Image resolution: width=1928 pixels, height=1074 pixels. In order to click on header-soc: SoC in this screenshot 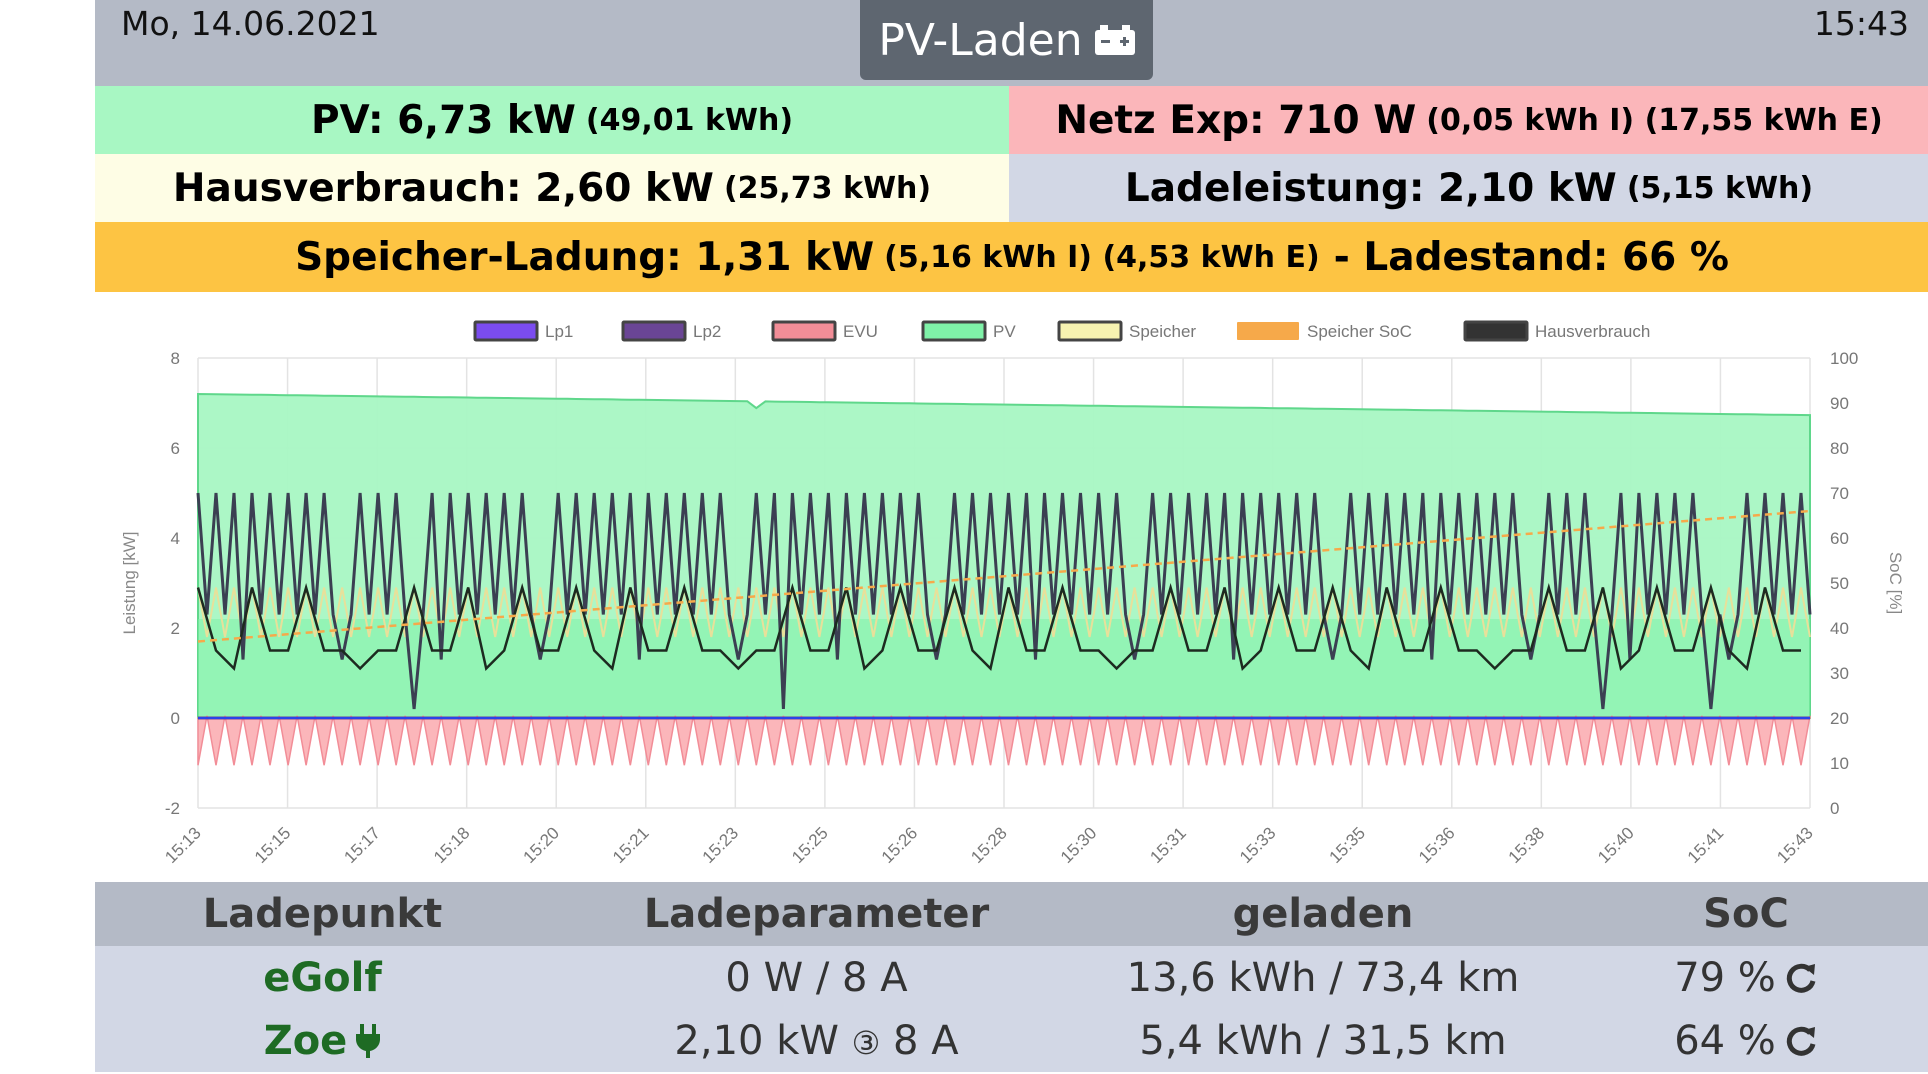, I will do `click(1746, 914)`.